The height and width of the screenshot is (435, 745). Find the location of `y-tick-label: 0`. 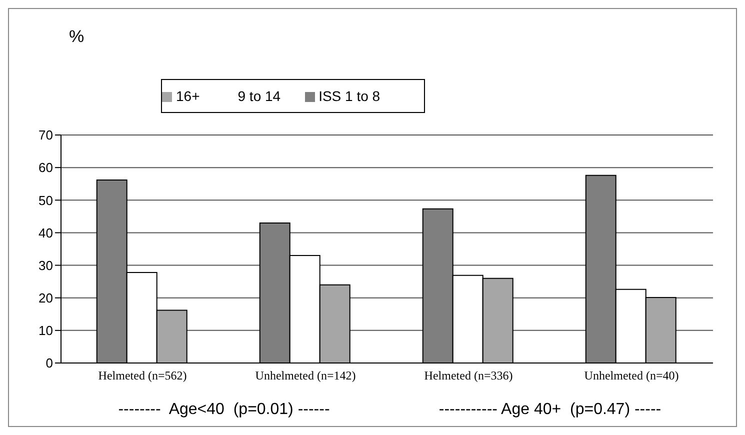

y-tick-label: 0 is located at coordinates (49, 363).